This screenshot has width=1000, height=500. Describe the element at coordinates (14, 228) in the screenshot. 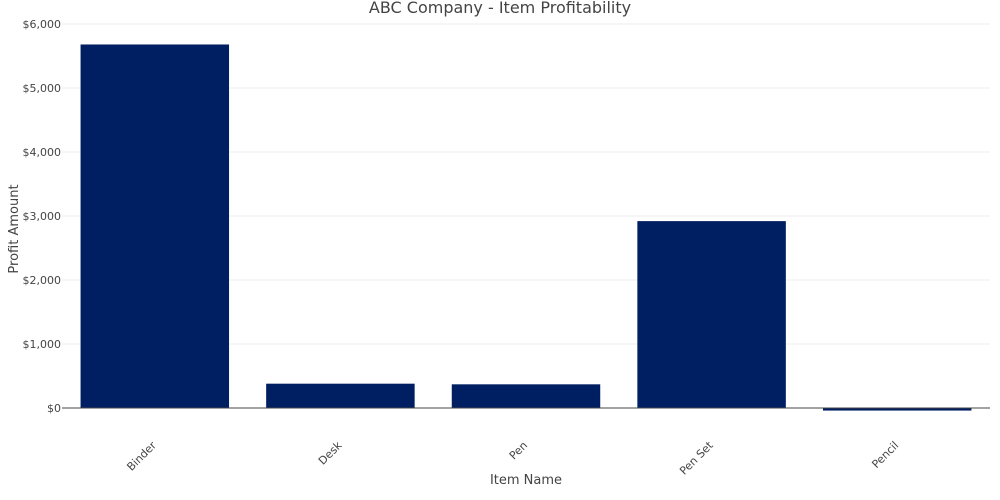

I see `y-axis-title: Profit Amount` at that location.